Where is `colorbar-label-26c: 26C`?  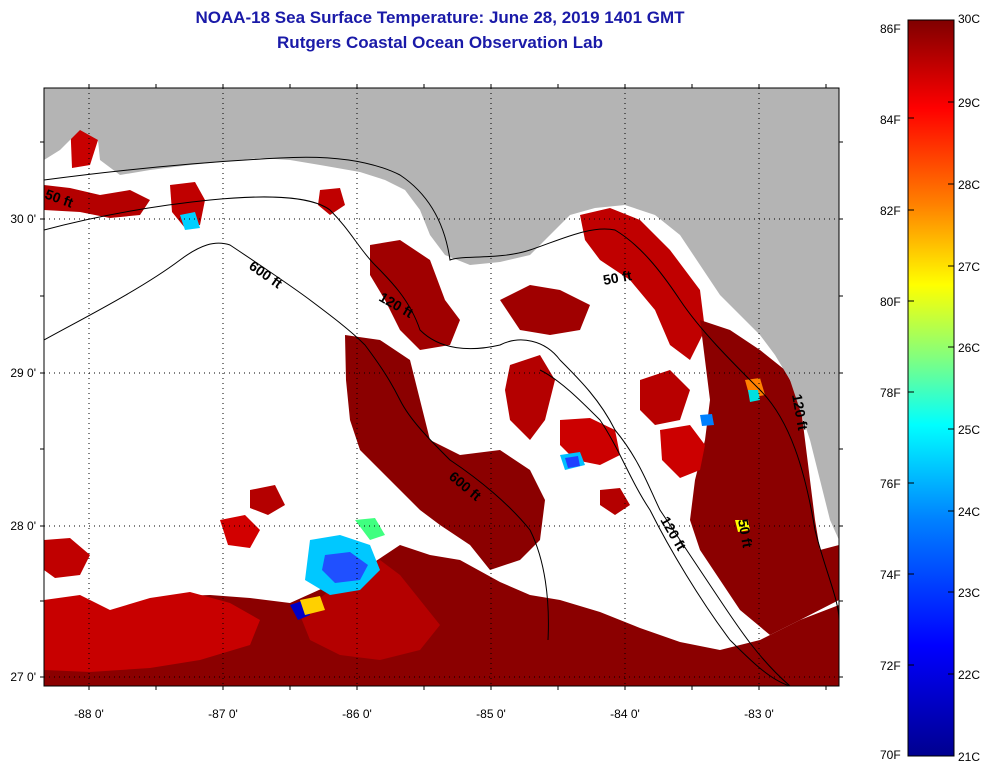 colorbar-label-26c: 26C is located at coordinates (969, 348).